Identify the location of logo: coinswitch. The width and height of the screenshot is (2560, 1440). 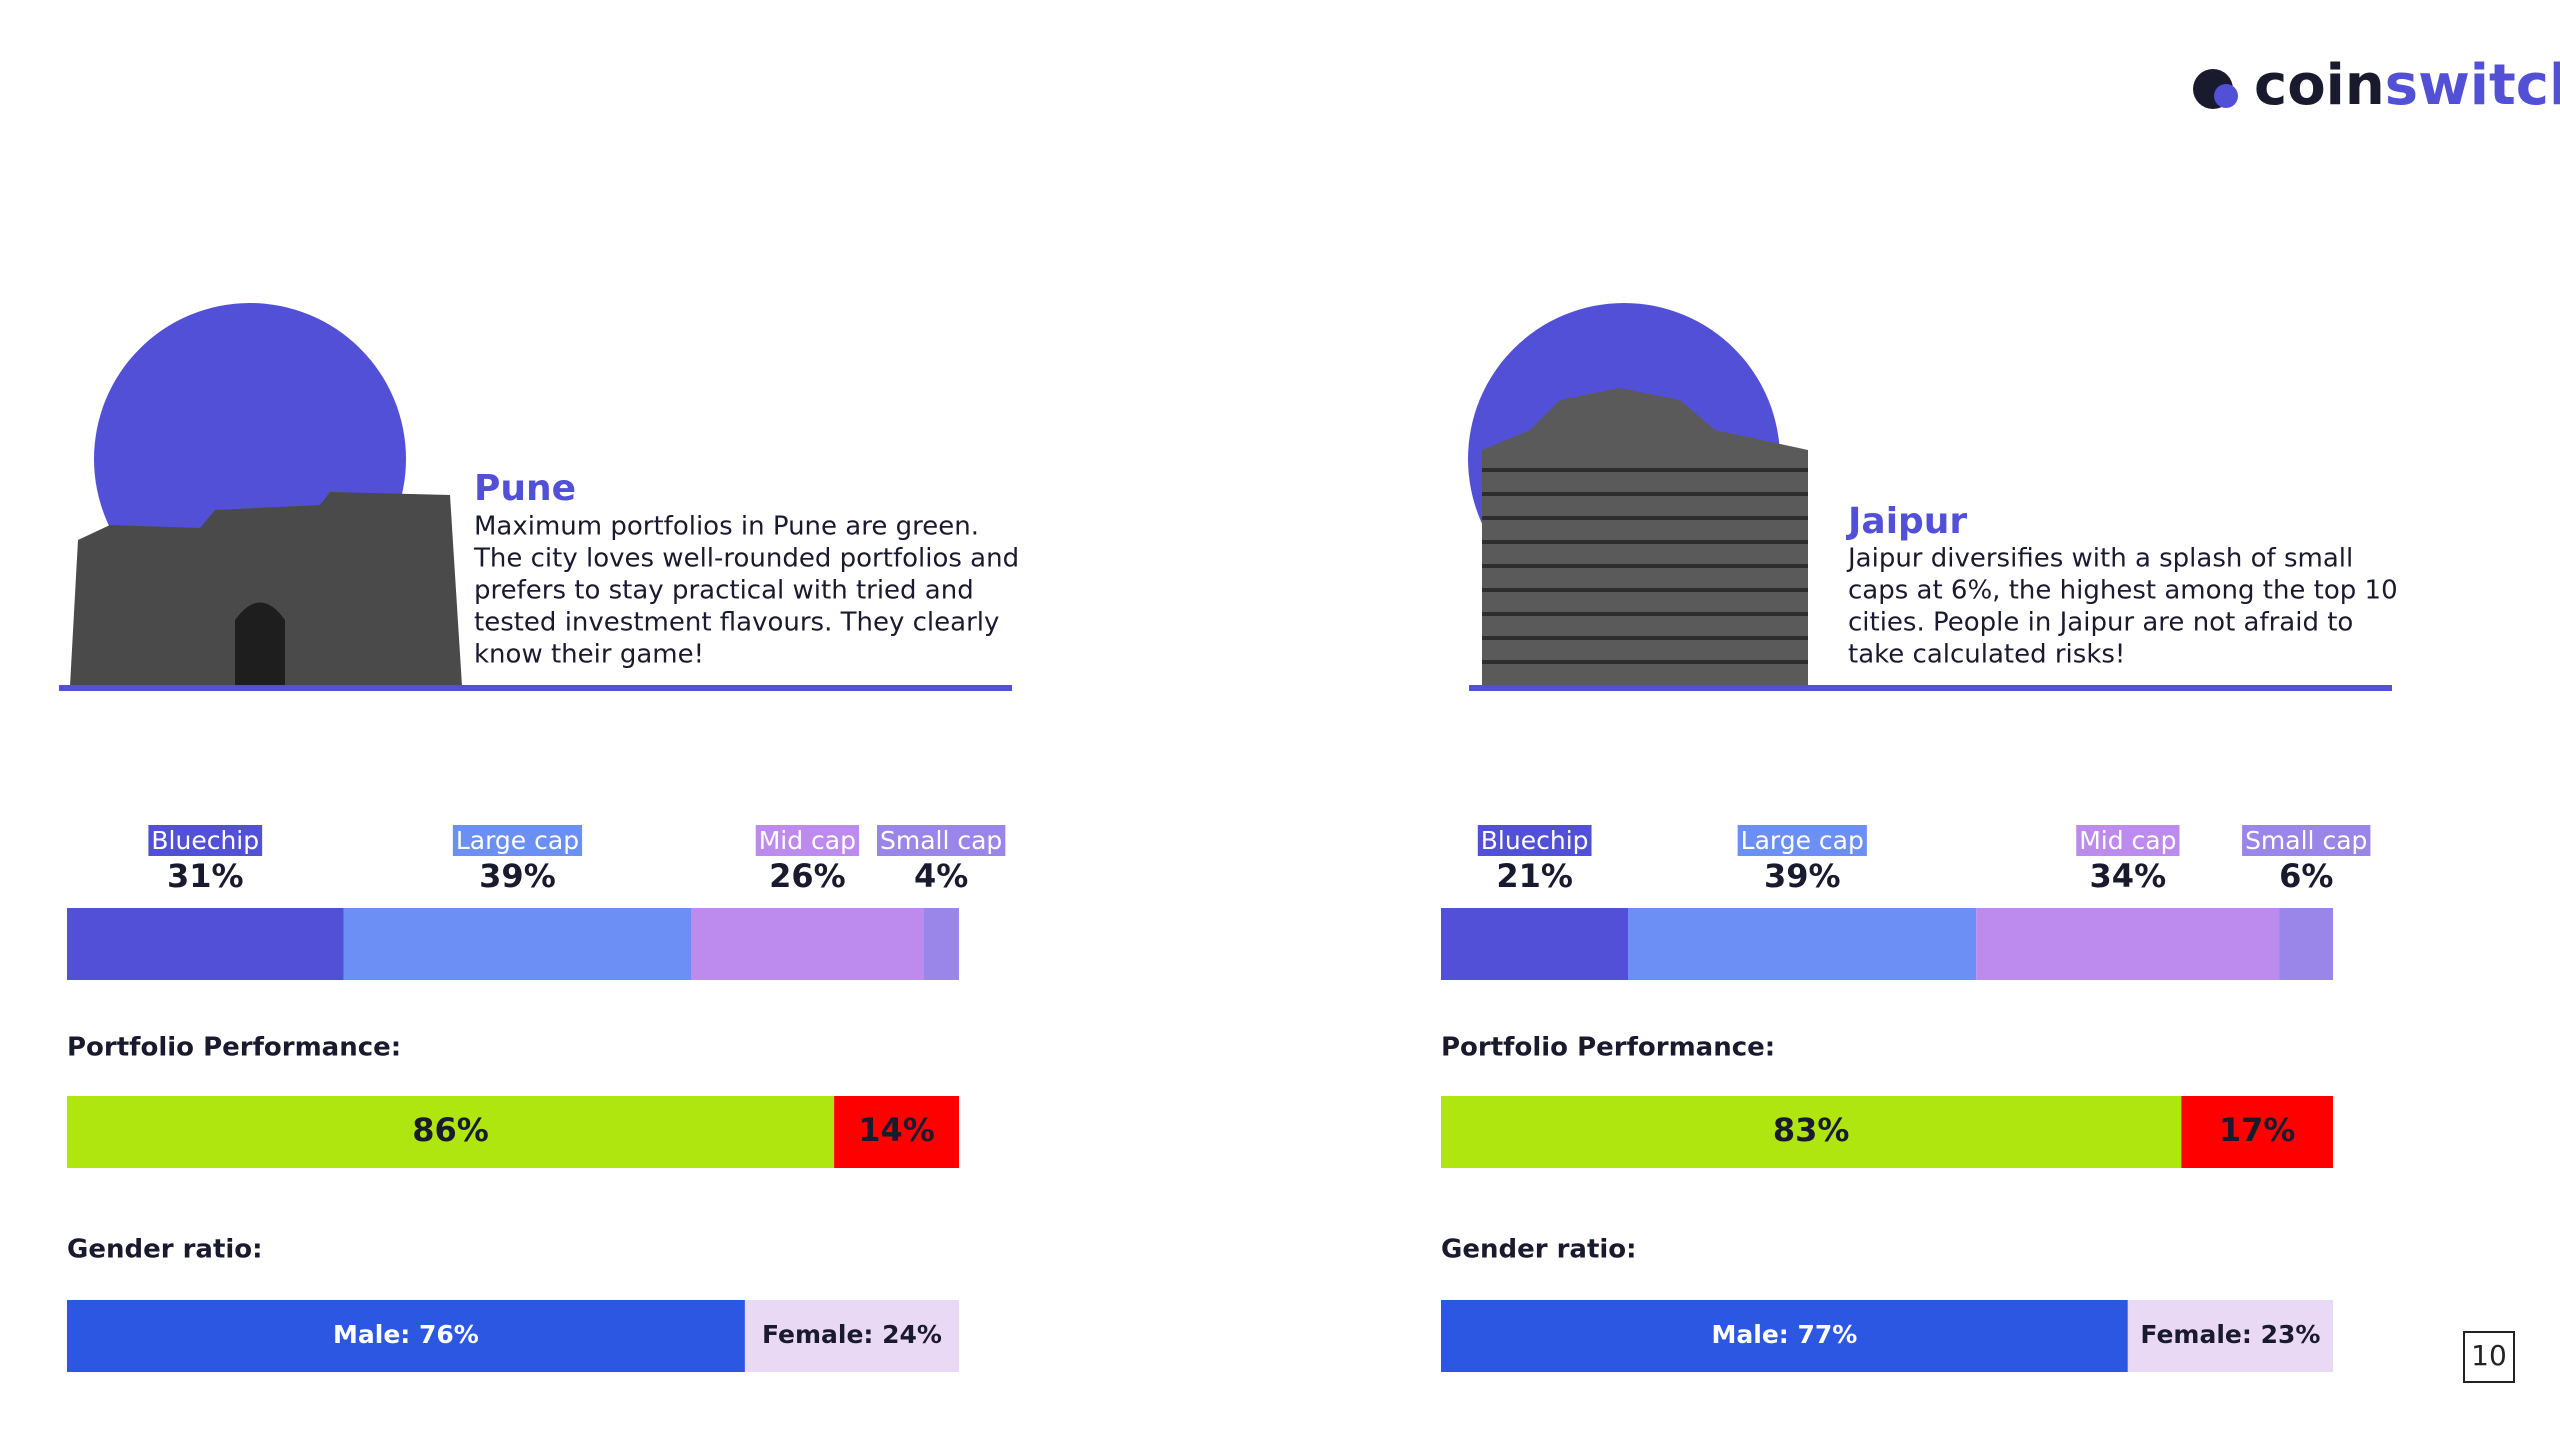
(2376, 85).